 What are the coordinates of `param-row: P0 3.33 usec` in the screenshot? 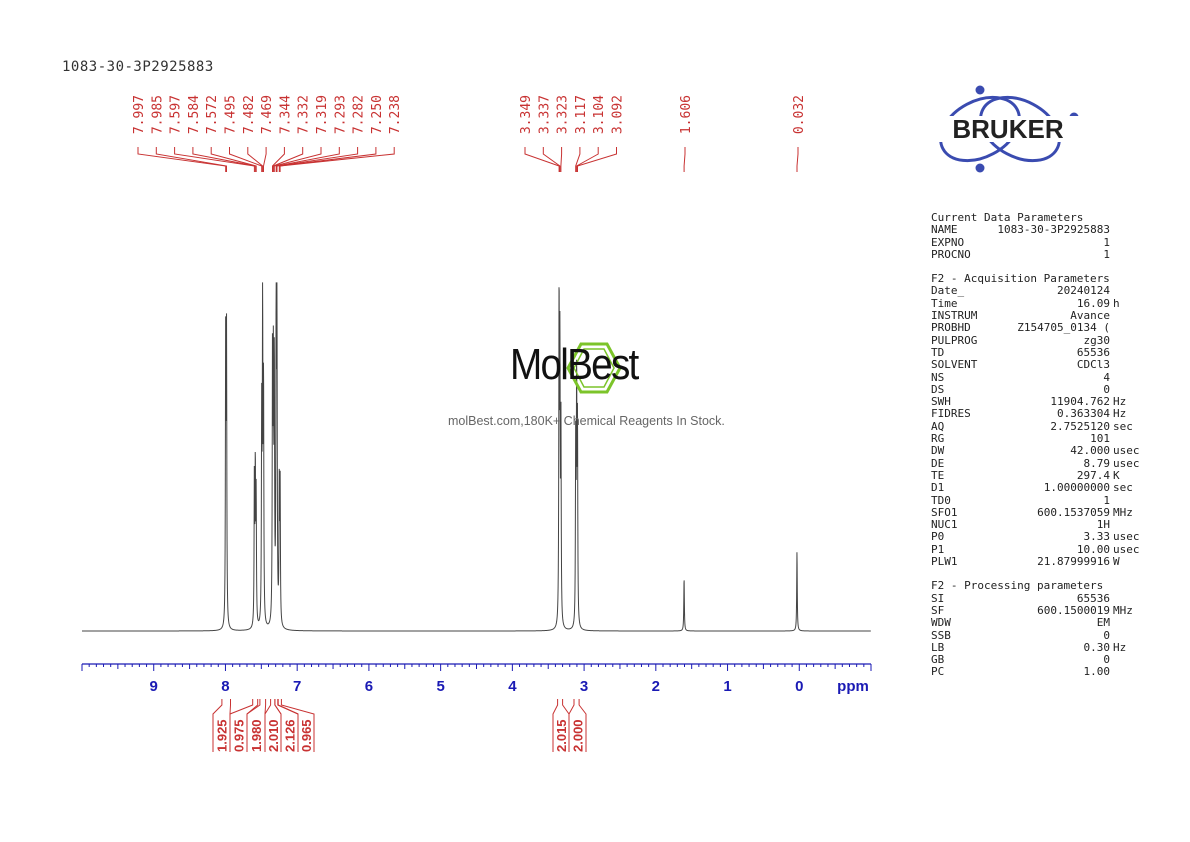 It's located at (1038, 537).